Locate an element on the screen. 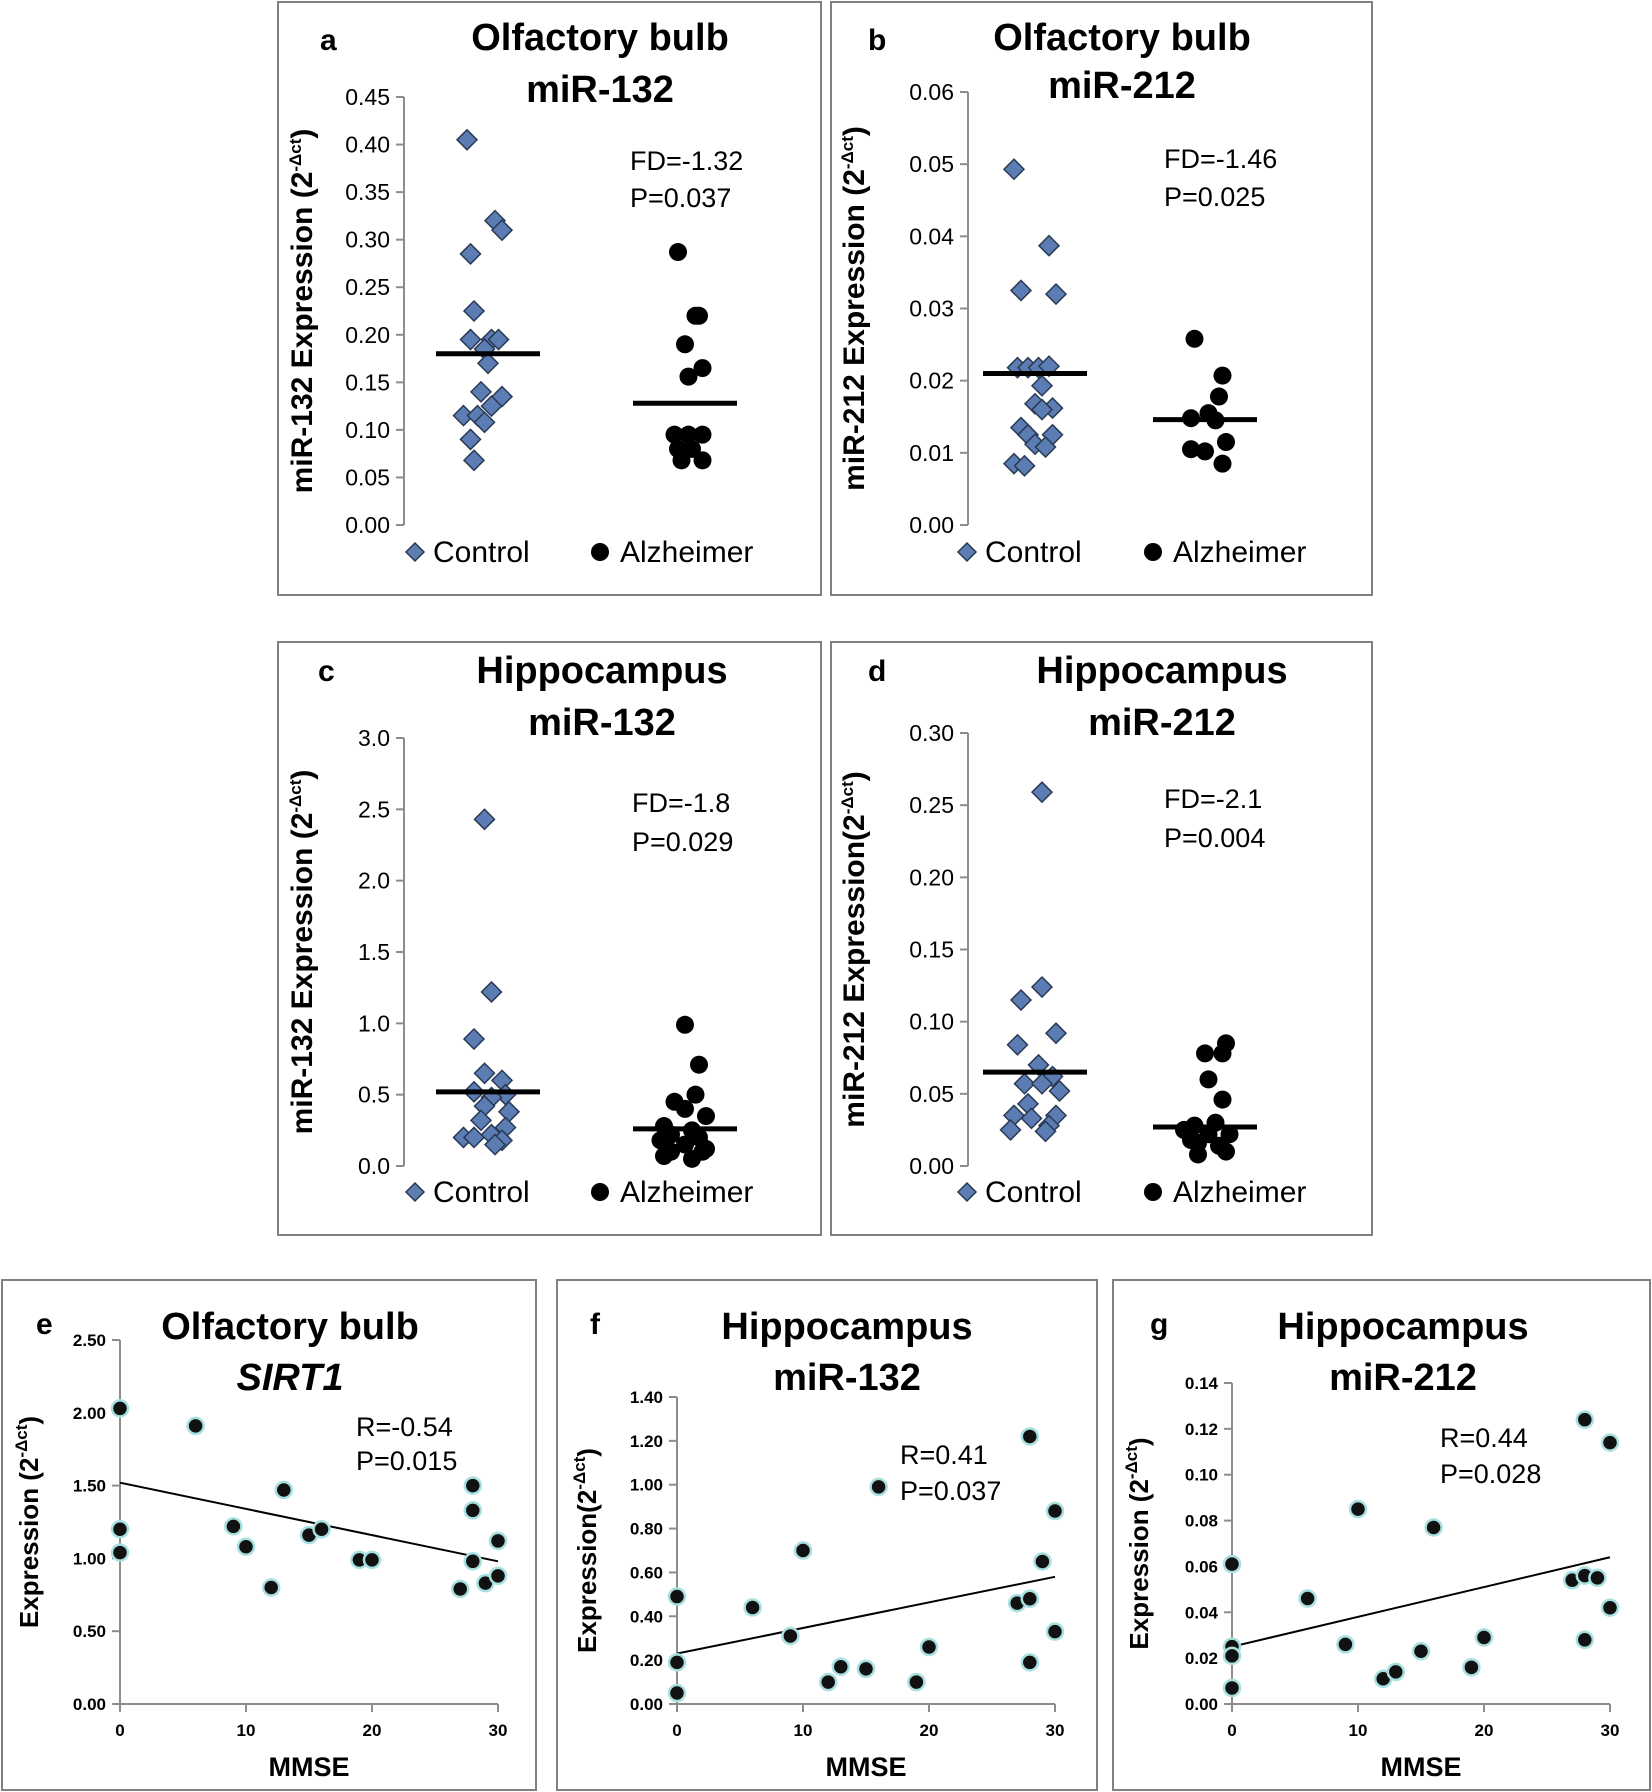  panel-letter: f is located at coordinates (595, 1324).